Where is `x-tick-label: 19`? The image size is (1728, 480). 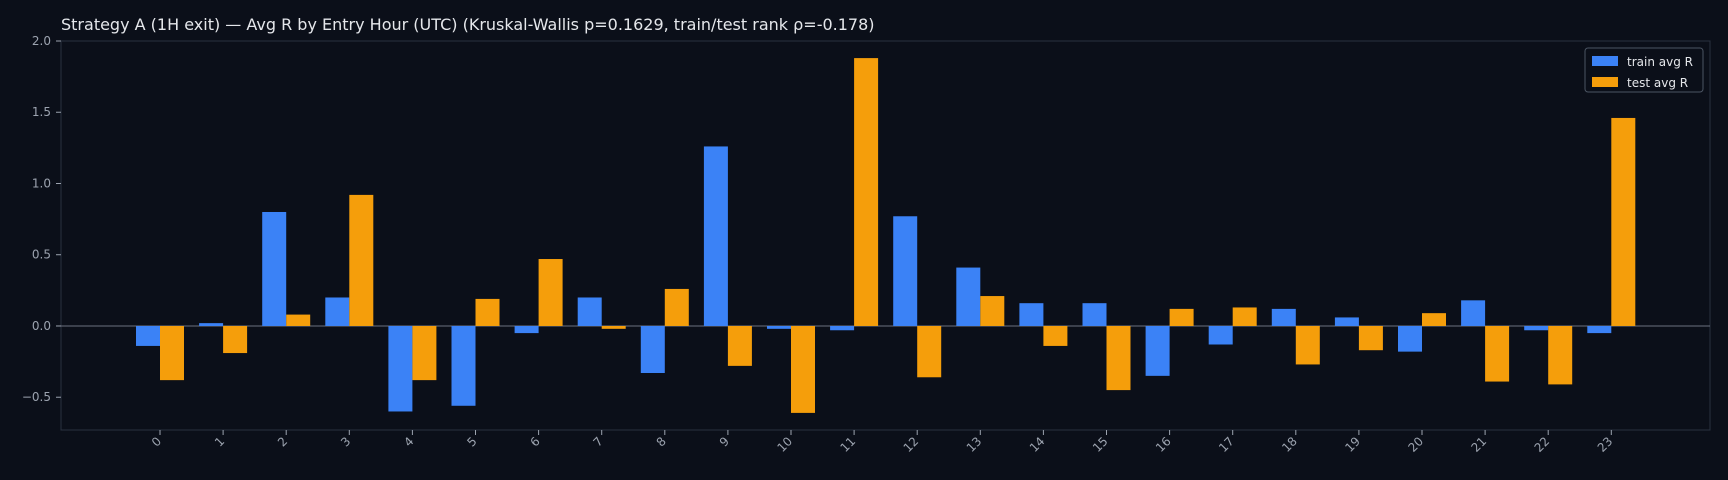 x-tick-label: 19 is located at coordinates (1352, 444).